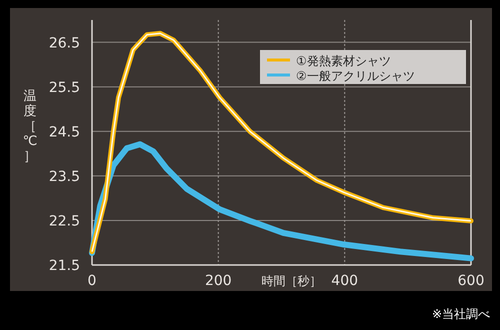  I want to click on legend-label: ②一般アクリルシャツ, so click(355, 76).